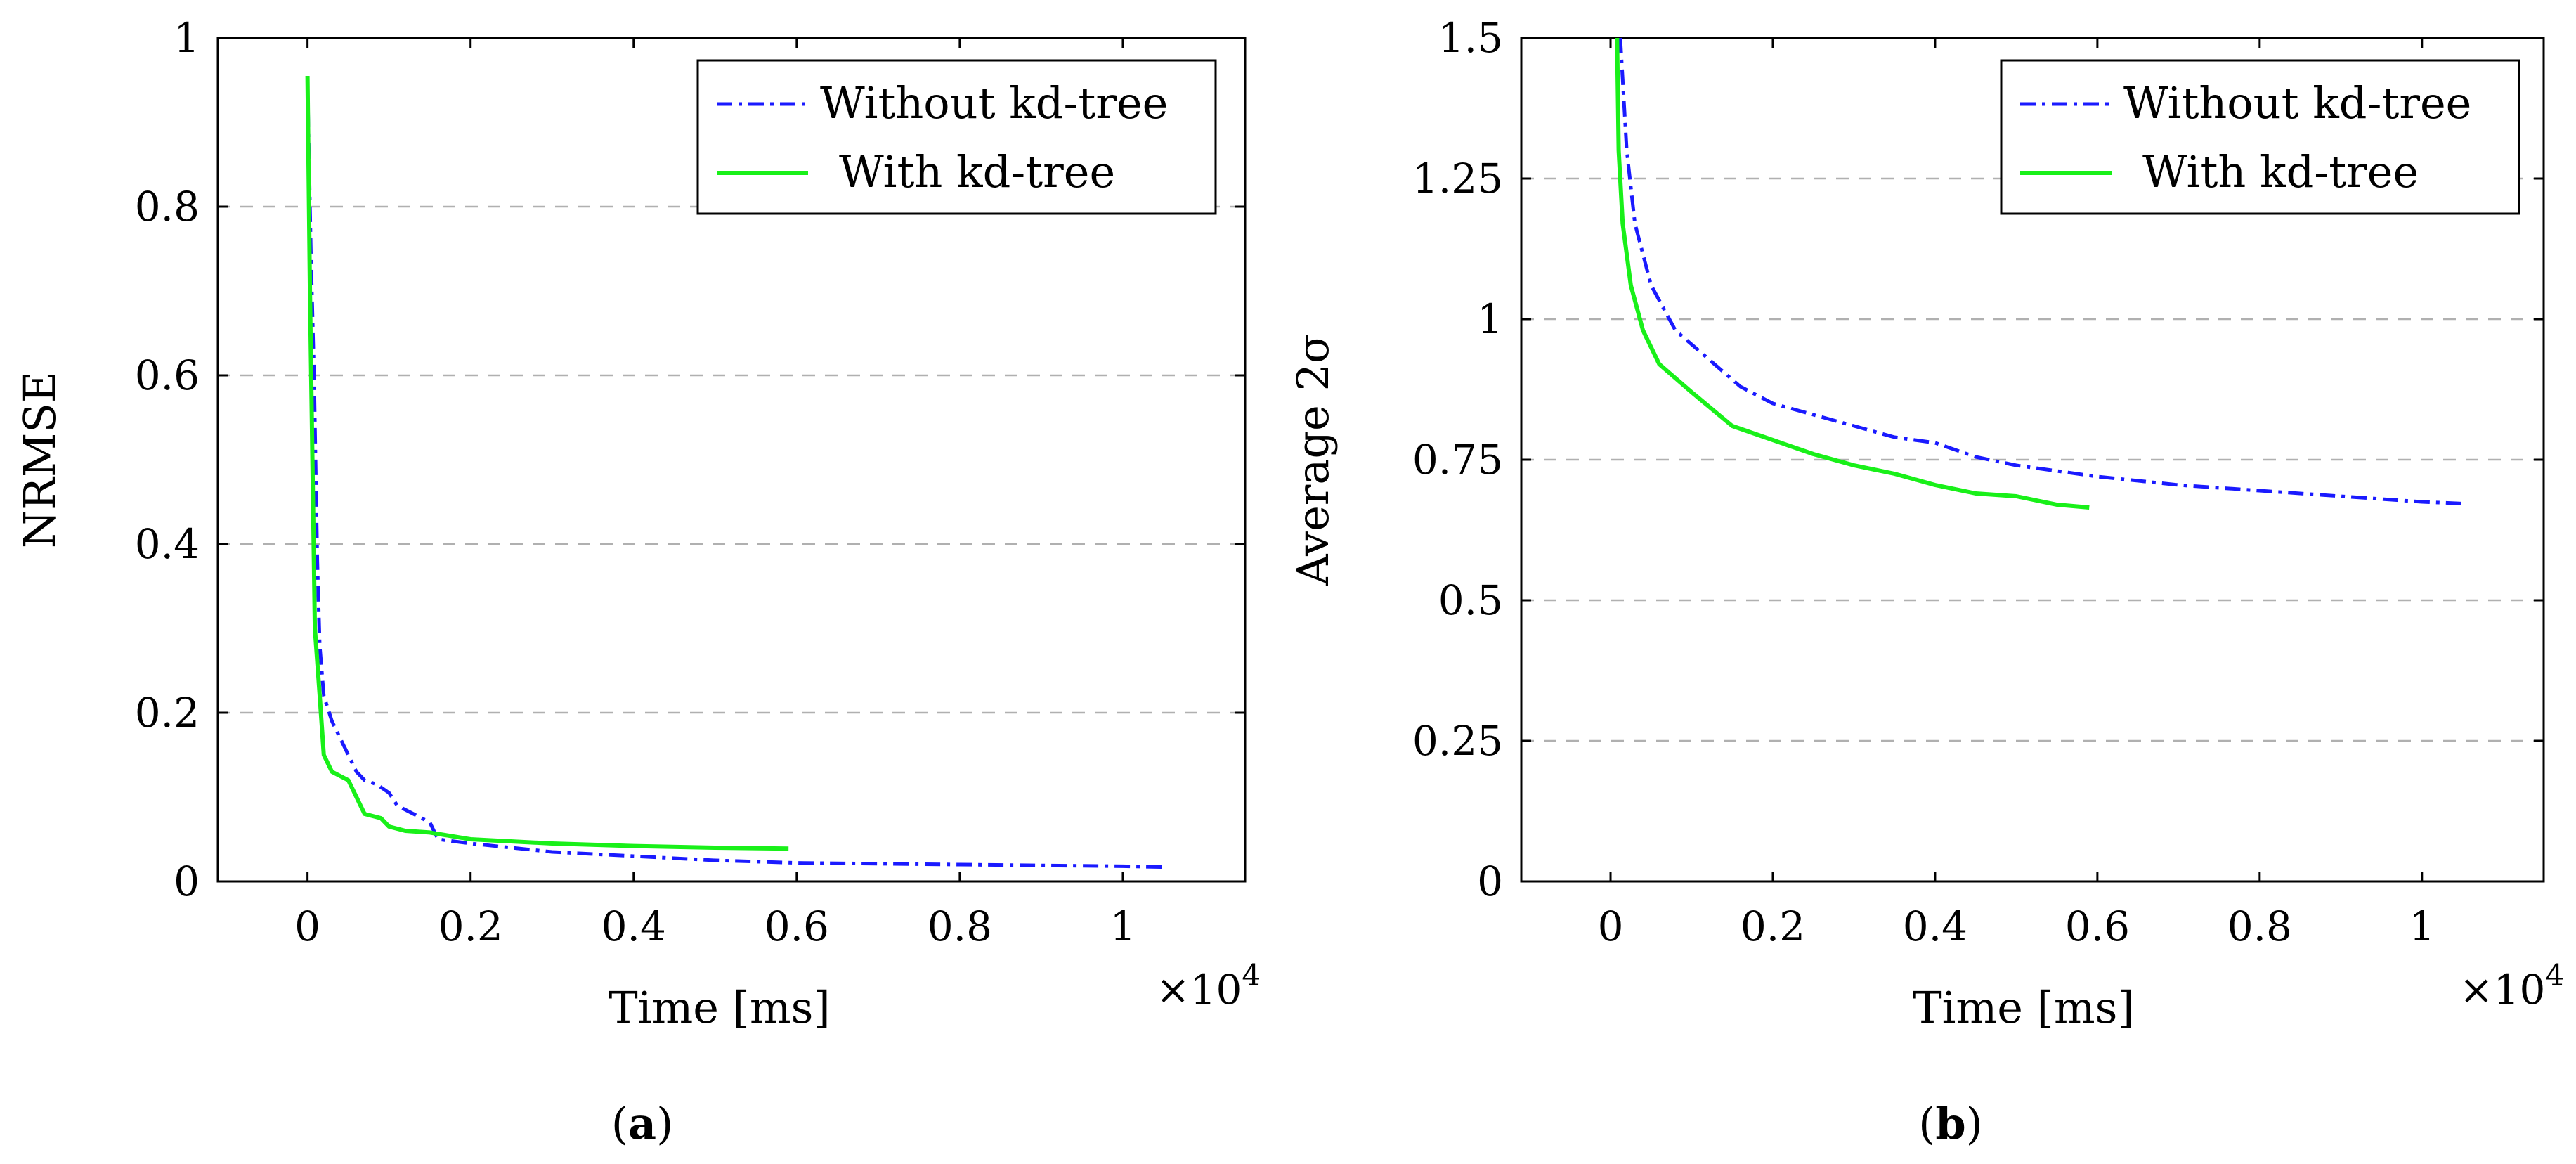 The image size is (2576, 1164). I want to click on y-axis-title: NRMSE, so click(39, 459).